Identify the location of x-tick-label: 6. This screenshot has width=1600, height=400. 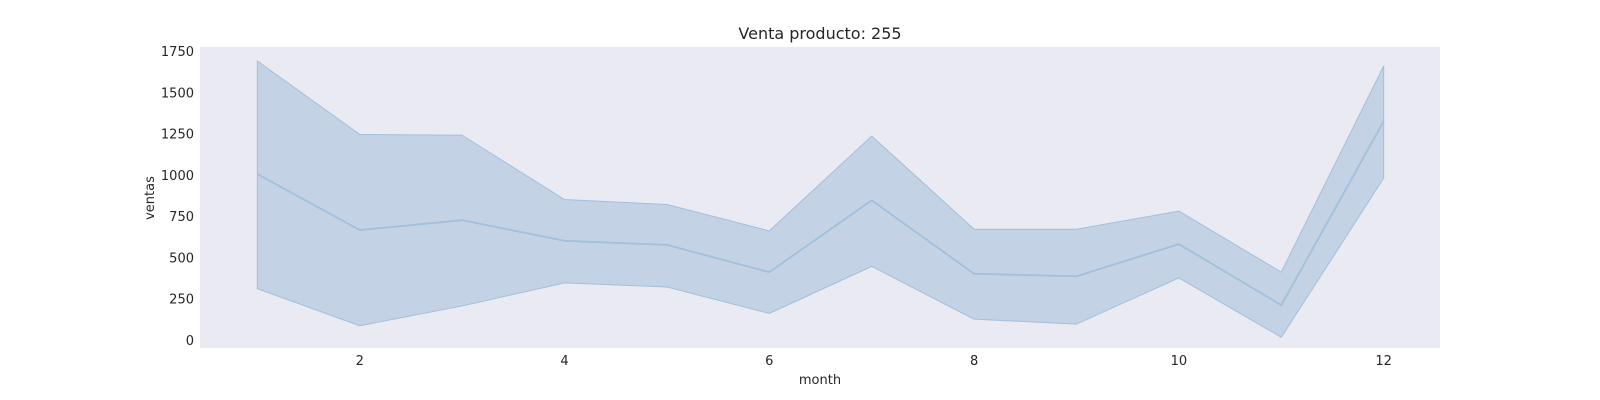
(769, 361).